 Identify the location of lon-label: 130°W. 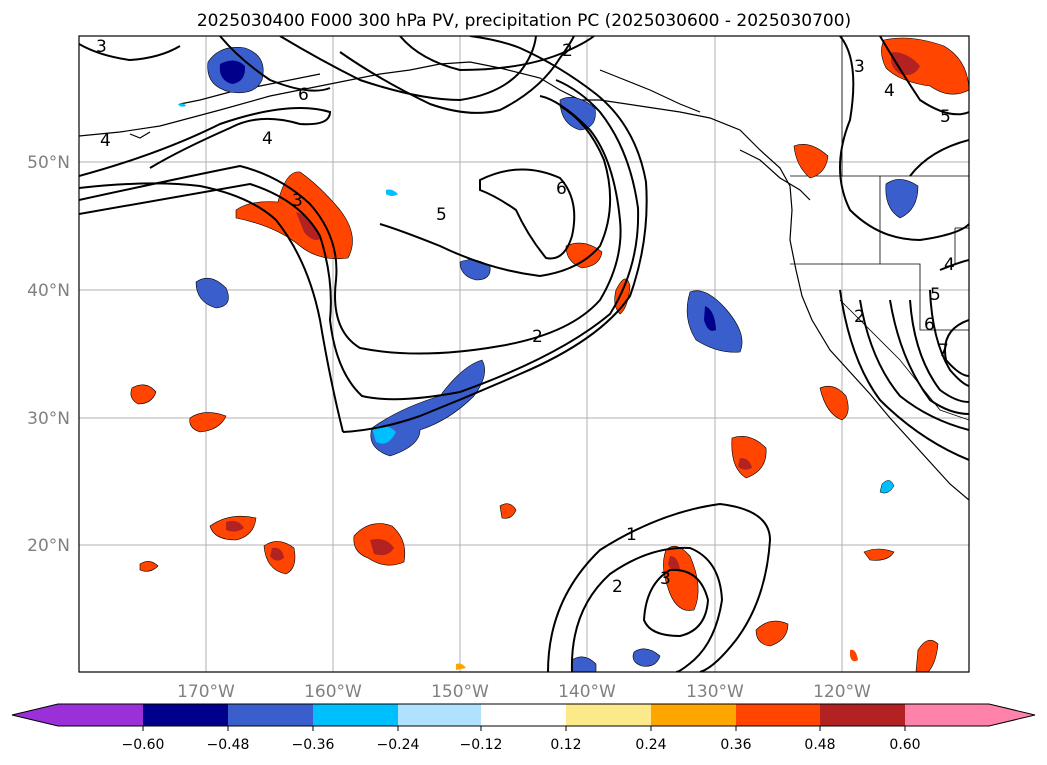
(715, 692).